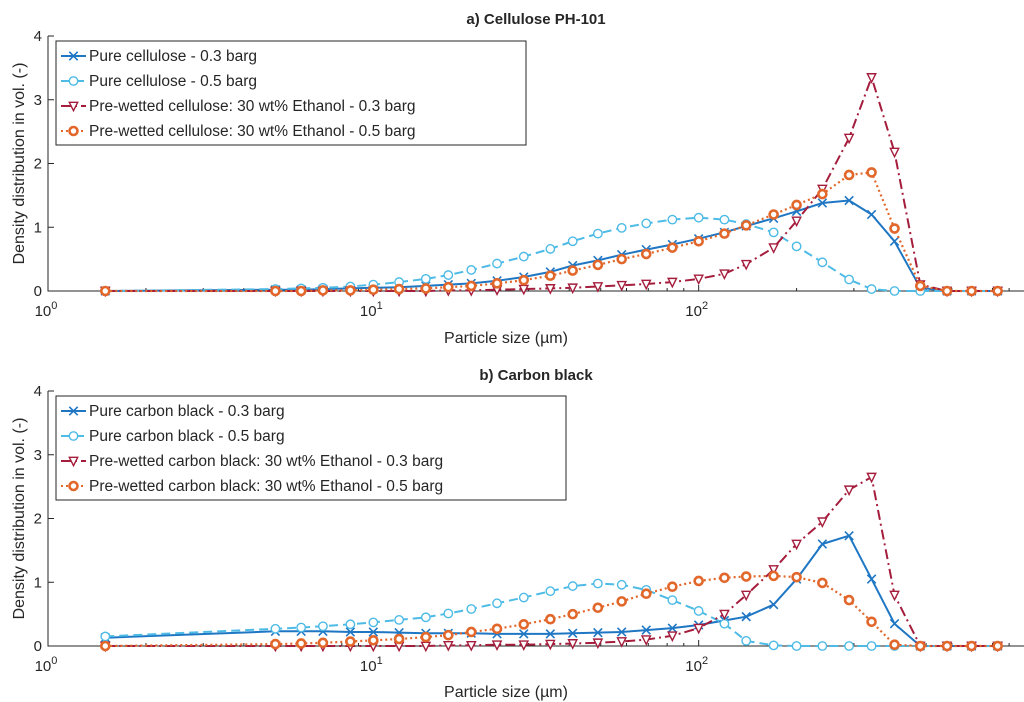 The height and width of the screenshot is (702, 1024). Describe the element at coordinates (38, 646) in the screenshot. I see `y-tick-label: 0` at that location.